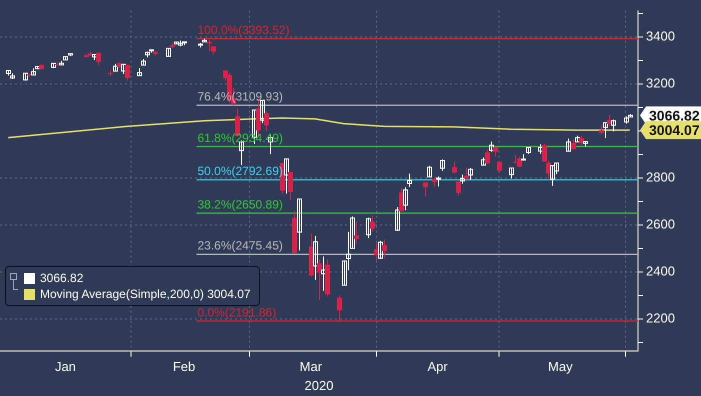 The width and height of the screenshot is (701, 396). I want to click on ref-line-label: 100.0%(3393.52), so click(243, 29).